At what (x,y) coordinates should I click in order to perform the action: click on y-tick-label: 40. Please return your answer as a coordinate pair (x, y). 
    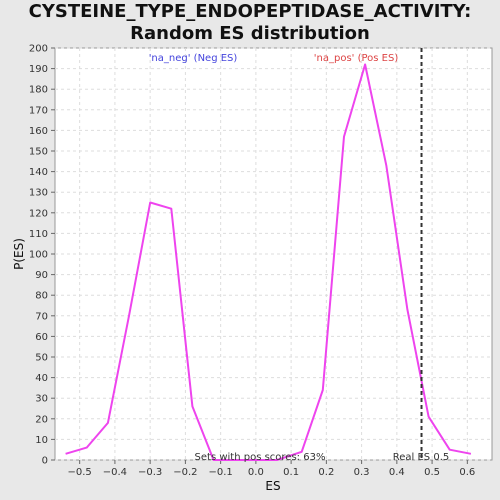
    Looking at the image, I should click on (41, 378).